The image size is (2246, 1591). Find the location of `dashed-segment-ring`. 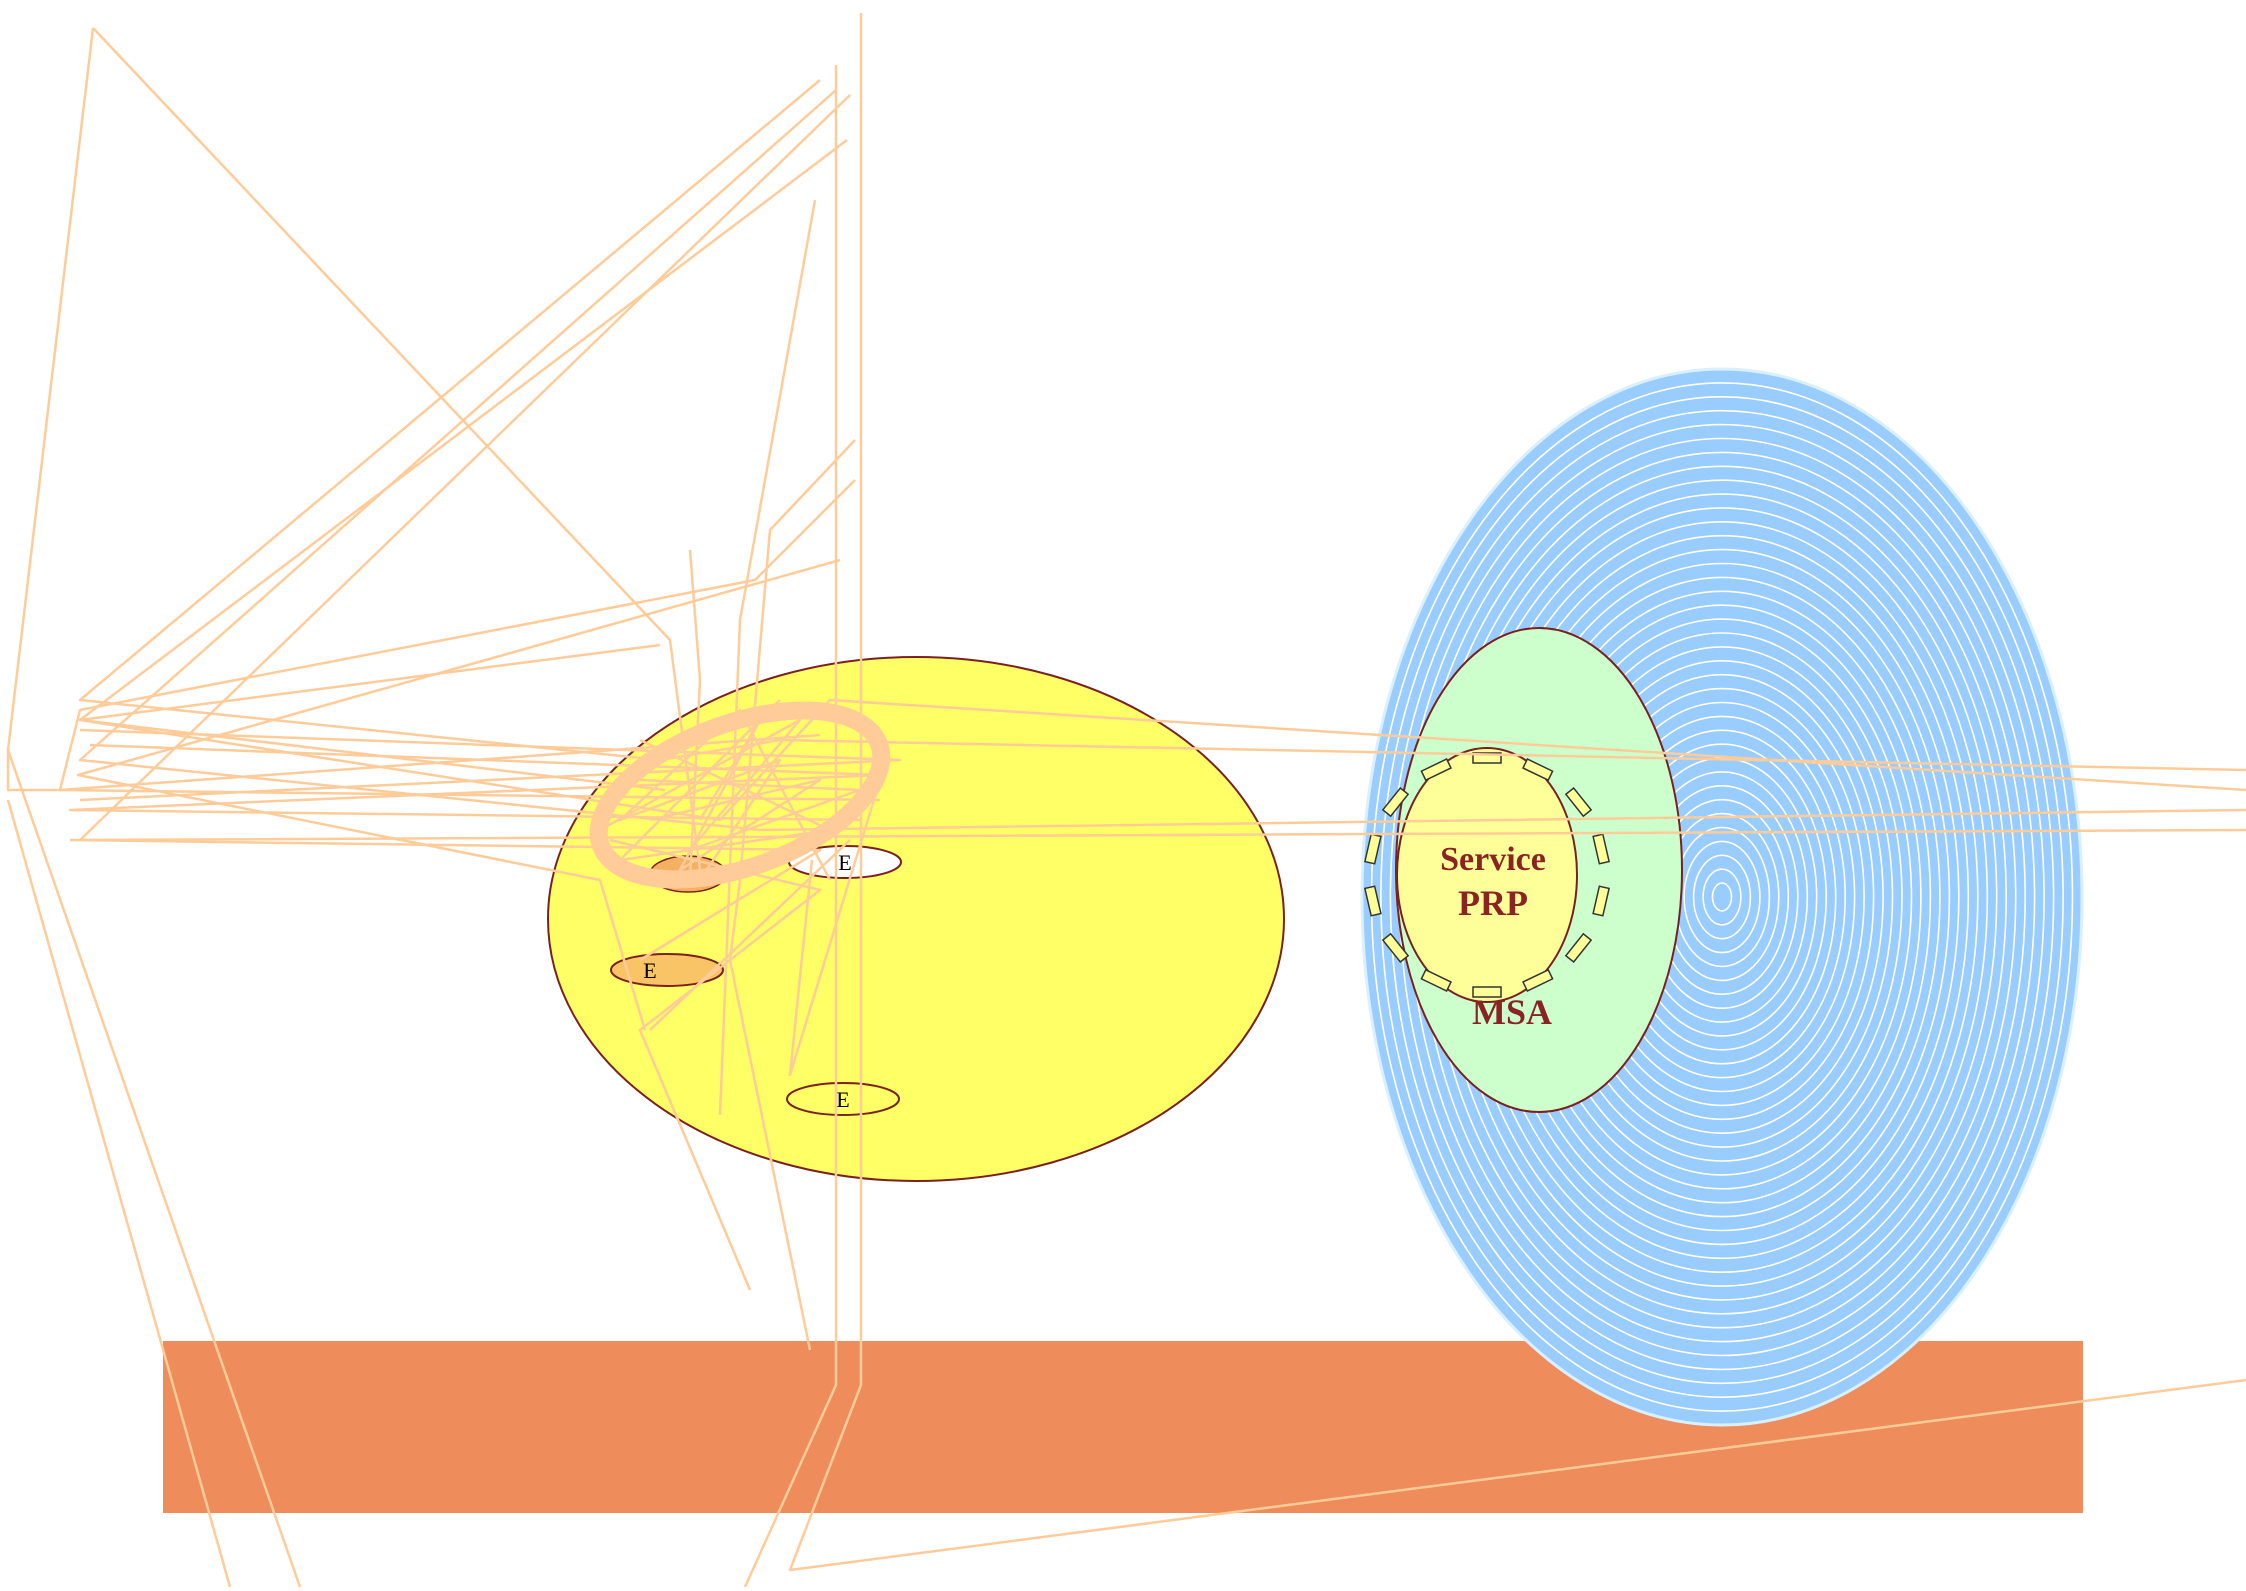

dashed-segment-ring is located at coordinates (1487, 875).